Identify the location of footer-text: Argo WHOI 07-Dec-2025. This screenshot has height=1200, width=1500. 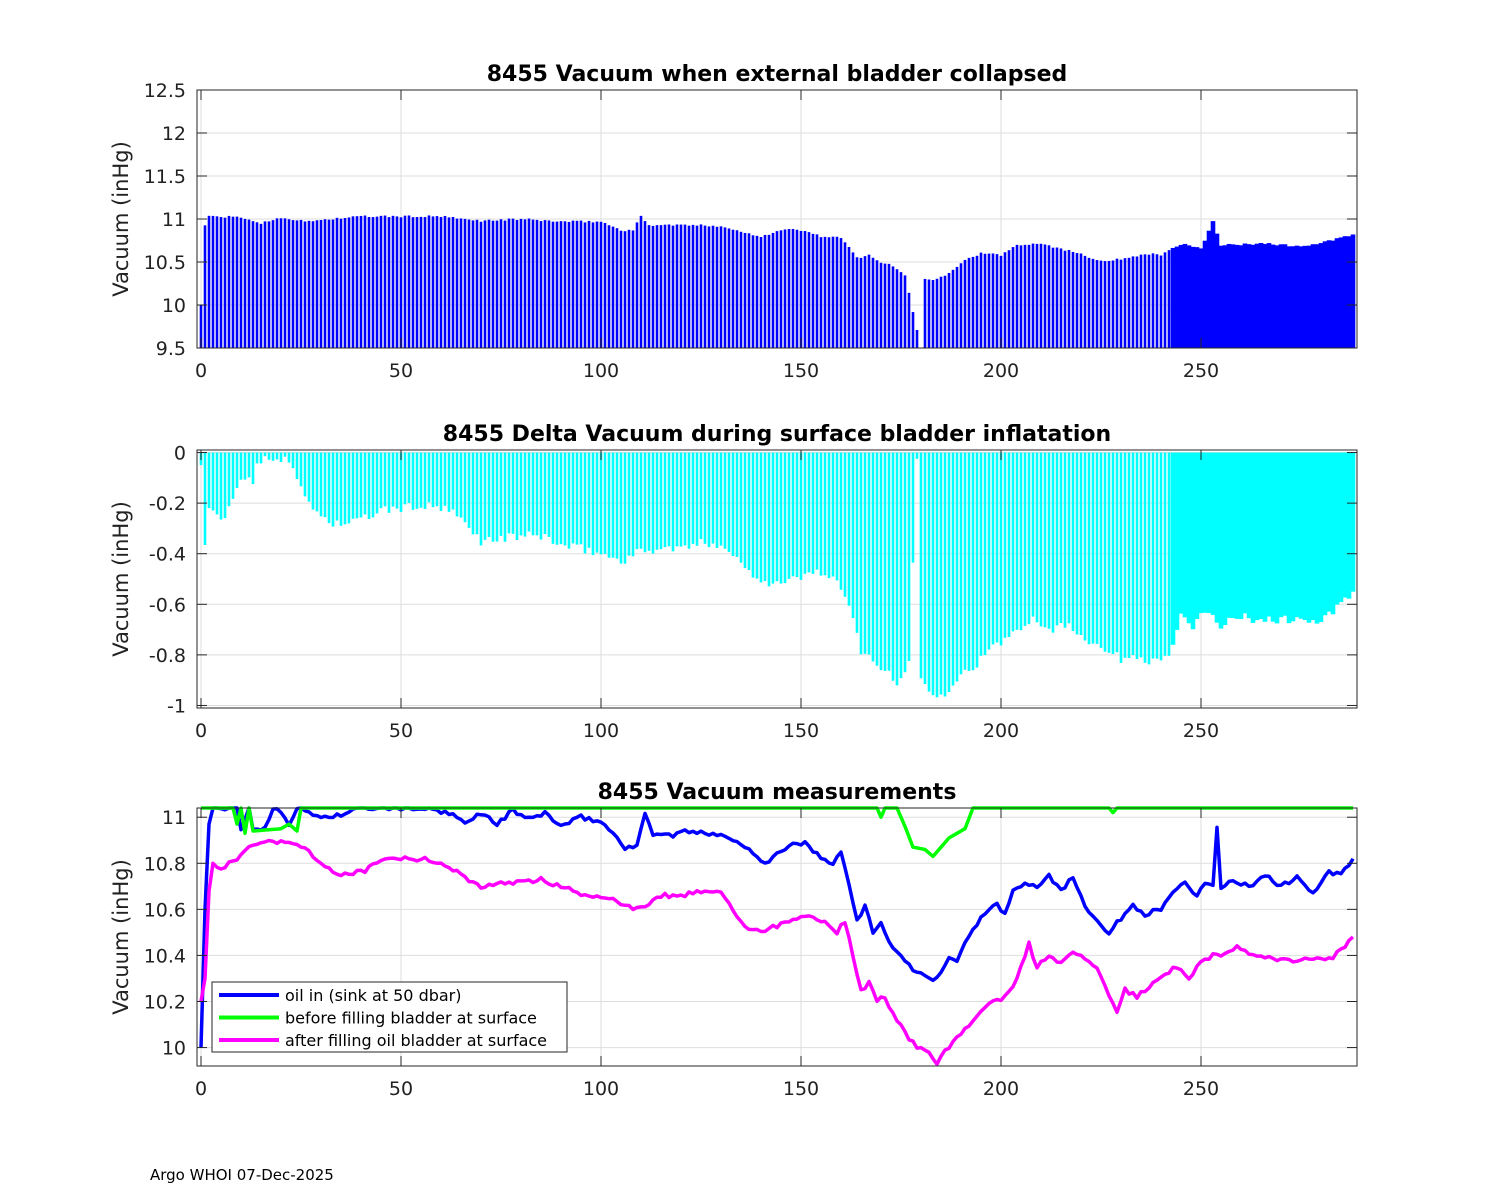
(242, 1175).